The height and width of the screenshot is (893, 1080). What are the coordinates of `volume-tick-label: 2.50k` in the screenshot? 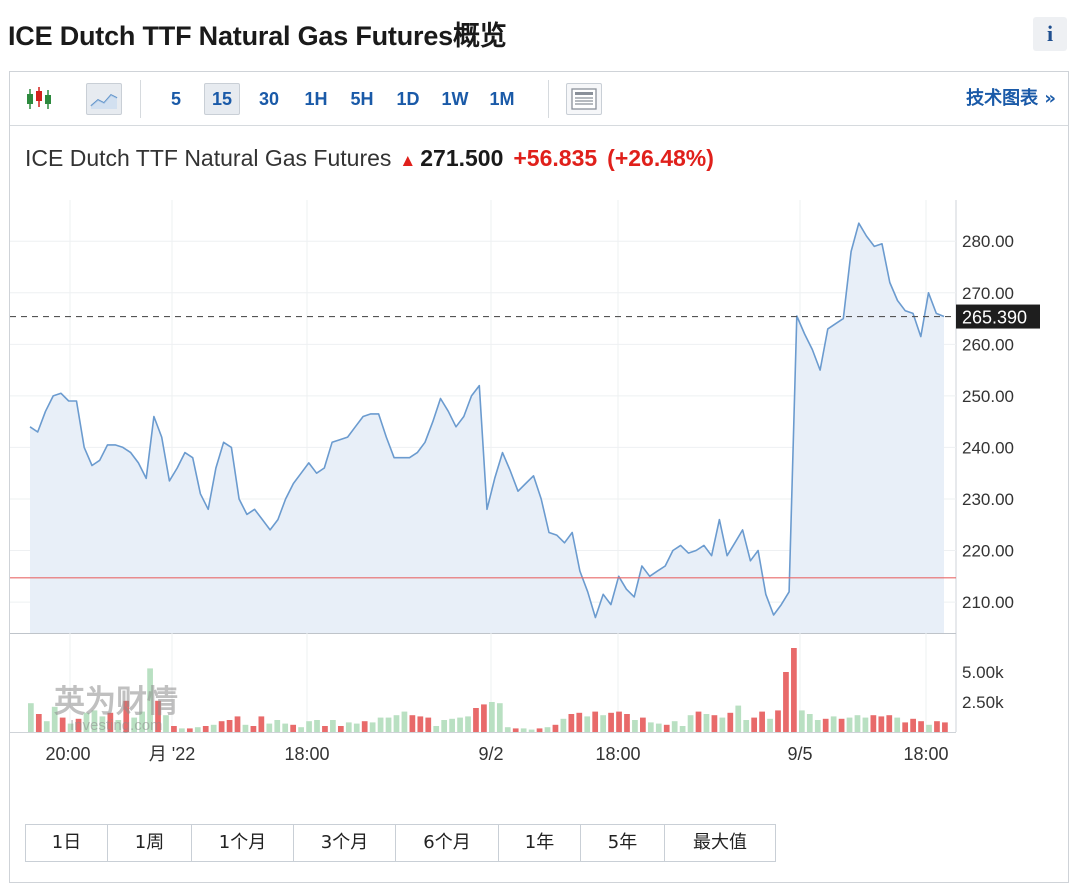 It's located at (983, 702).